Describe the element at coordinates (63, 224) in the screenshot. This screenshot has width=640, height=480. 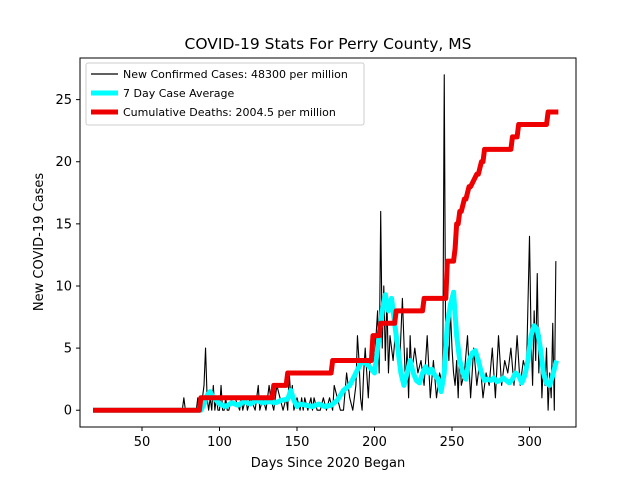
I see `y-tick-label: 15` at that location.